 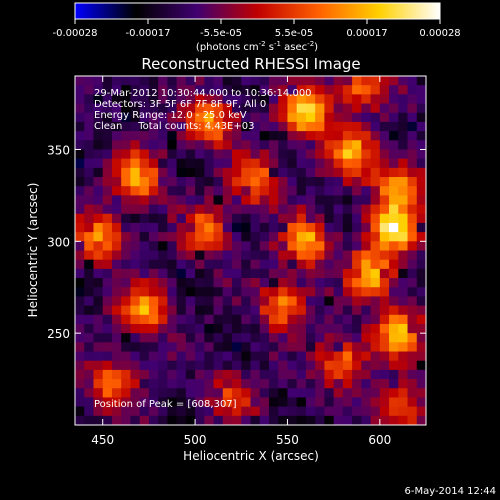 I want to click on y-tick-label: 350, so click(x=58, y=150).